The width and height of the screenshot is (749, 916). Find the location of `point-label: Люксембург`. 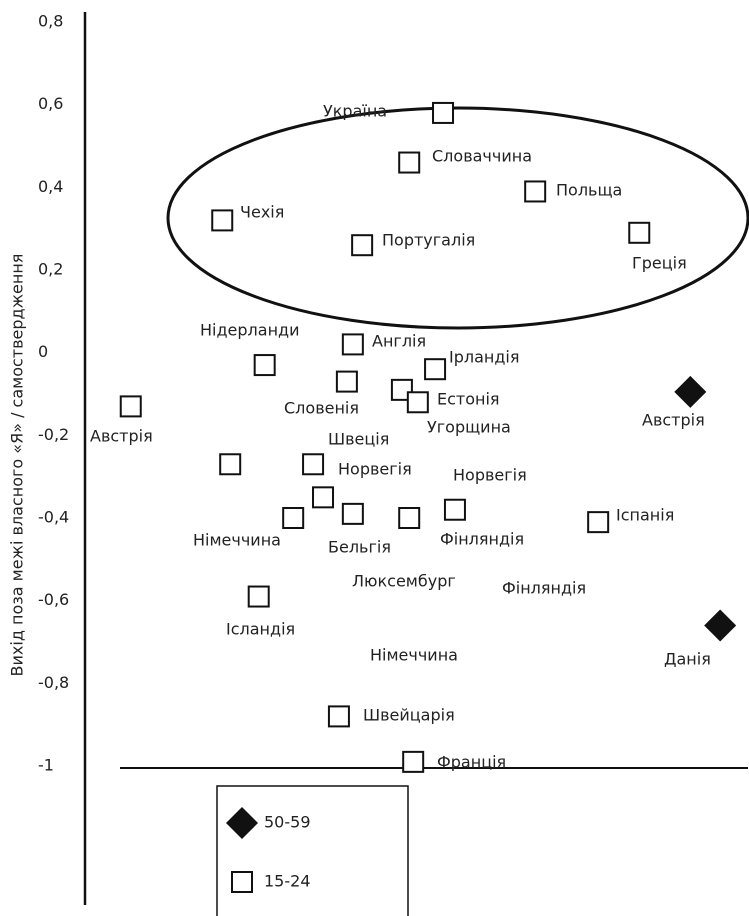

point-label: Люксембург is located at coordinates (404, 581).